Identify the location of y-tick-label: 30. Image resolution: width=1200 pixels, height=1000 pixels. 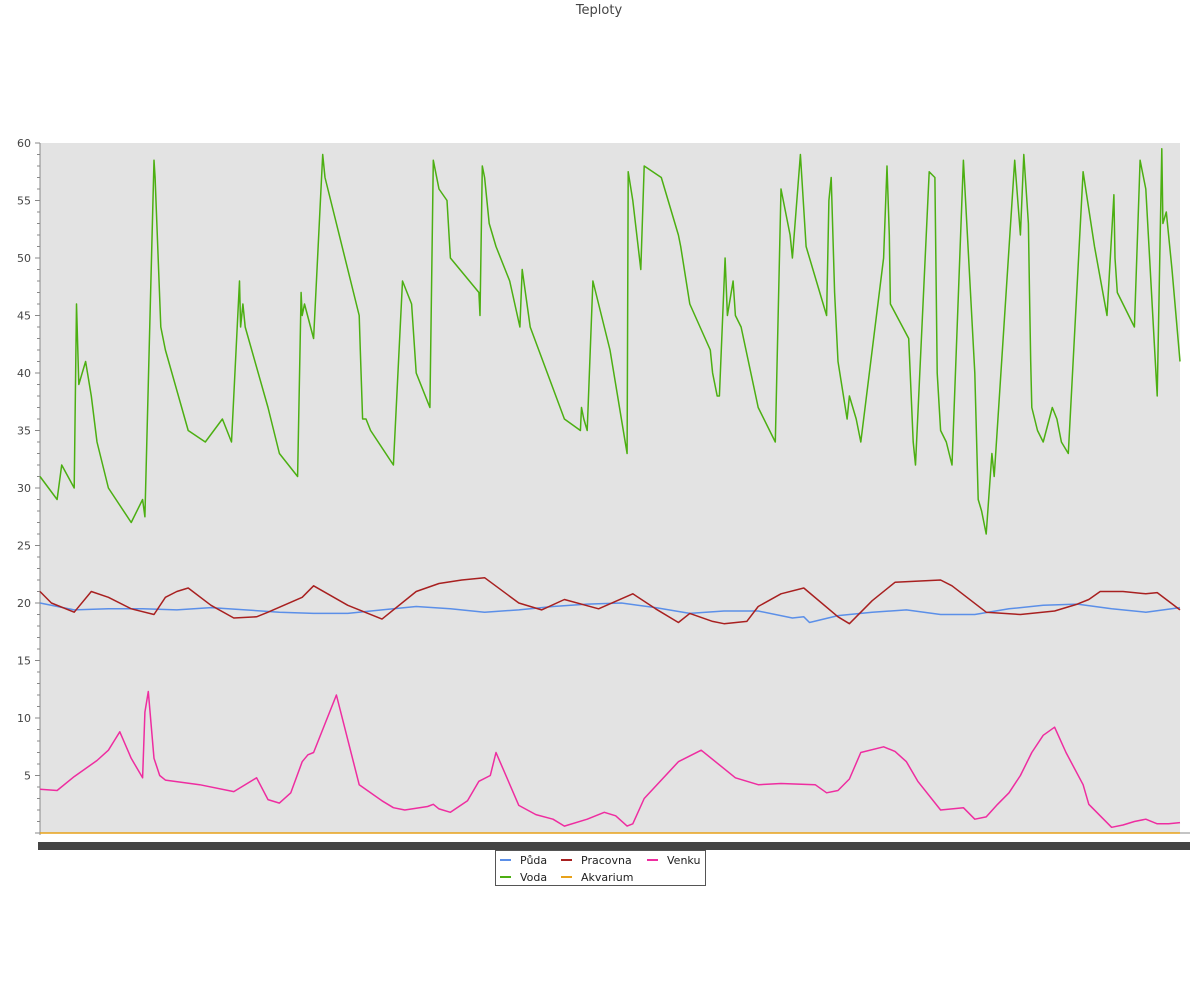
(24, 488).